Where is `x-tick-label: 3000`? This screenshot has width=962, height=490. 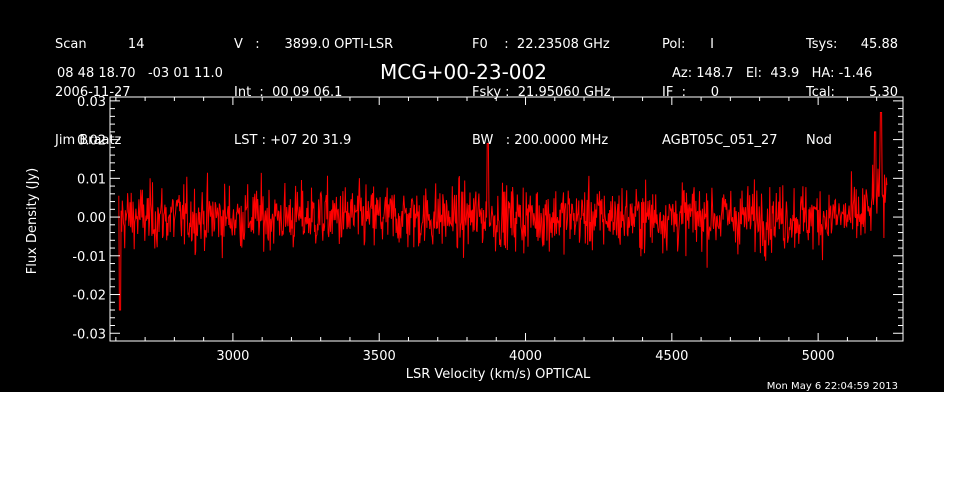 x-tick-label: 3000 is located at coordinates (232, 356).